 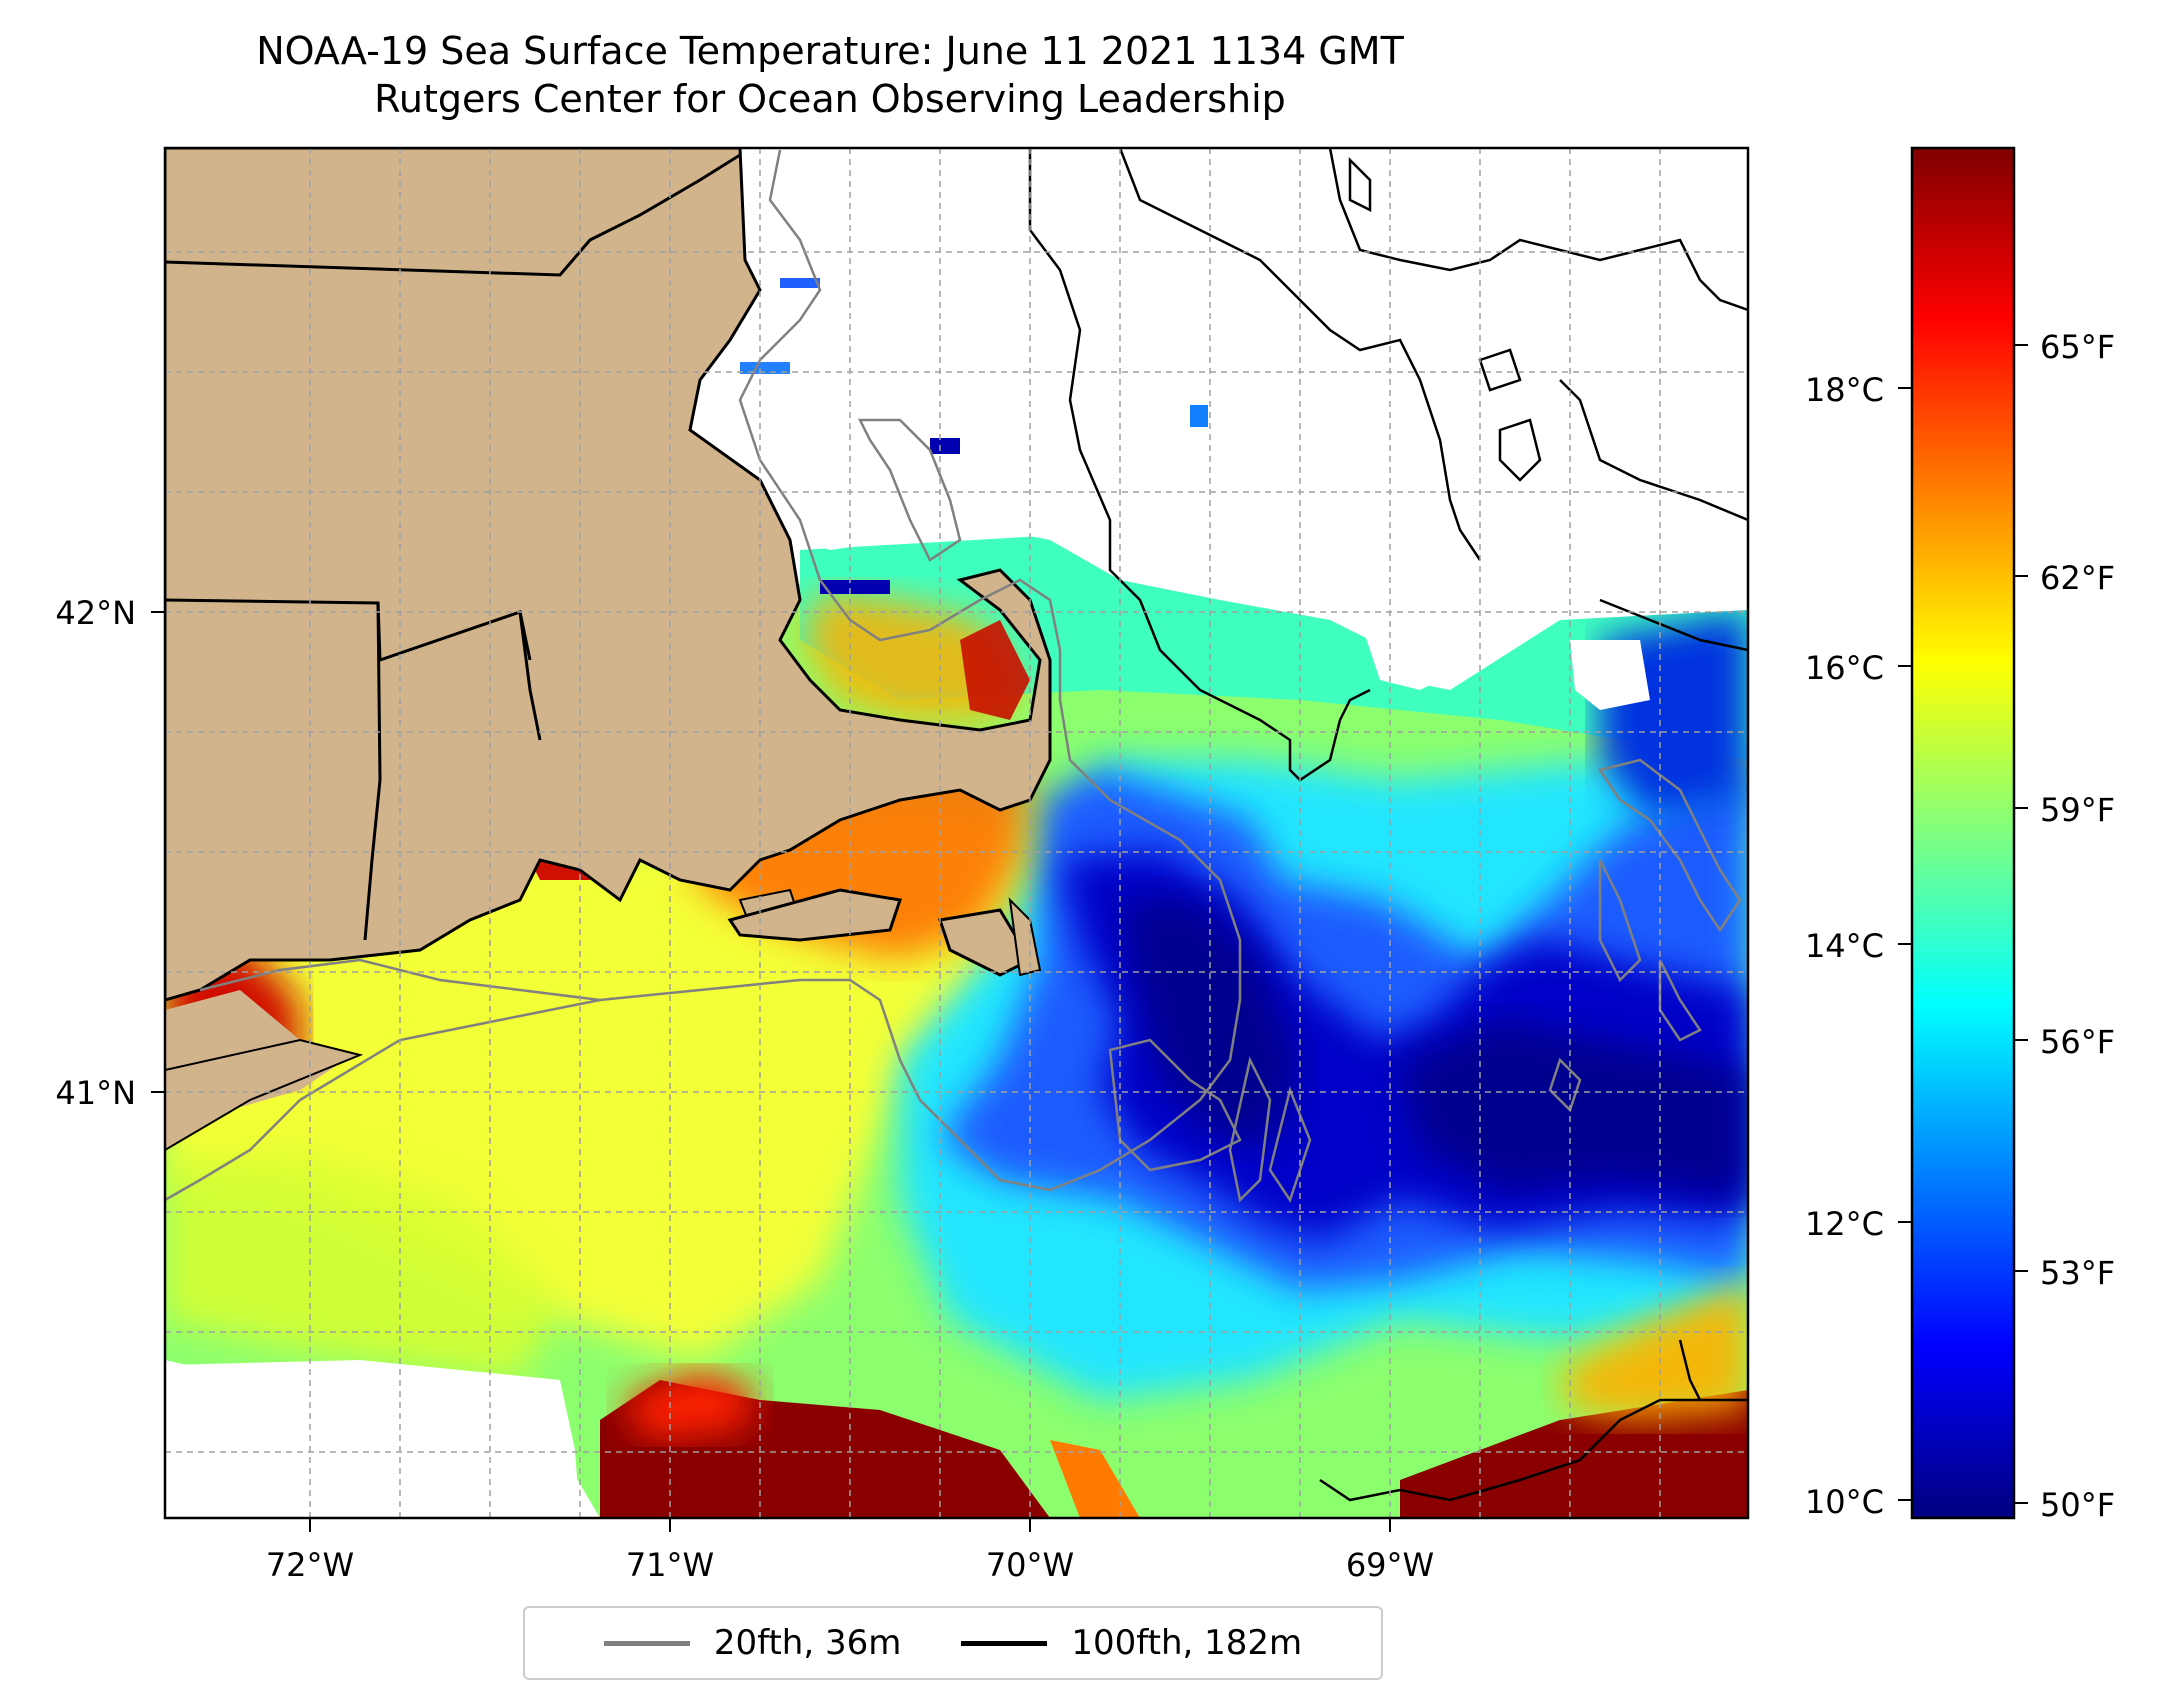 What do you see at coordinates (2077, 347) in the screenshot?
I see `fahrenheit-tick-label: 65°F` at bounding box center [2077, 347].